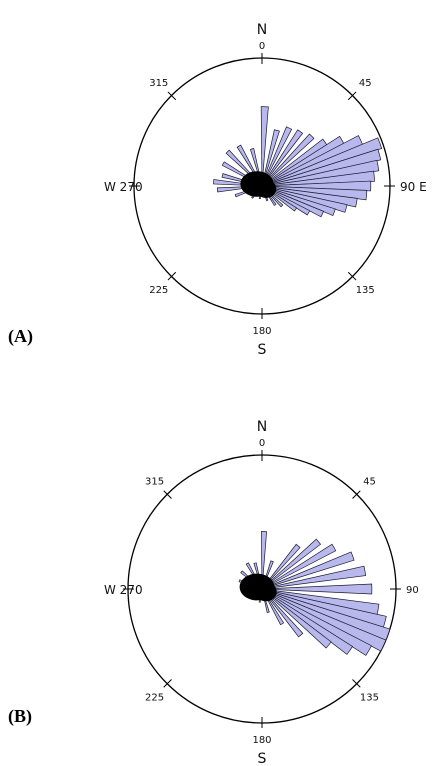 The width and height of the screenshot is (442, 766). Describe the element at coordinates (412, 590) in the screenshot. I see `tick-label-90: 90` at that location.